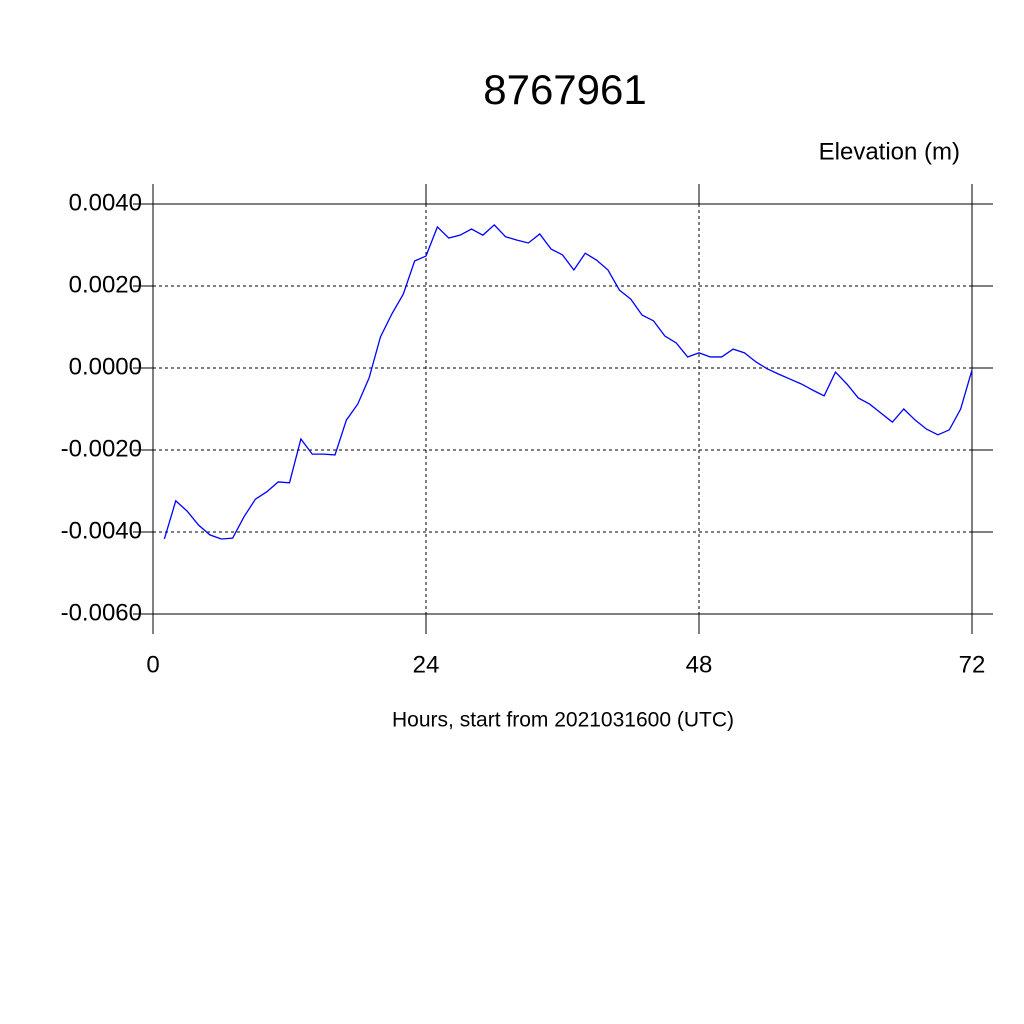  I want to click on y-tick-label: 0.0040, so click(105, 202).